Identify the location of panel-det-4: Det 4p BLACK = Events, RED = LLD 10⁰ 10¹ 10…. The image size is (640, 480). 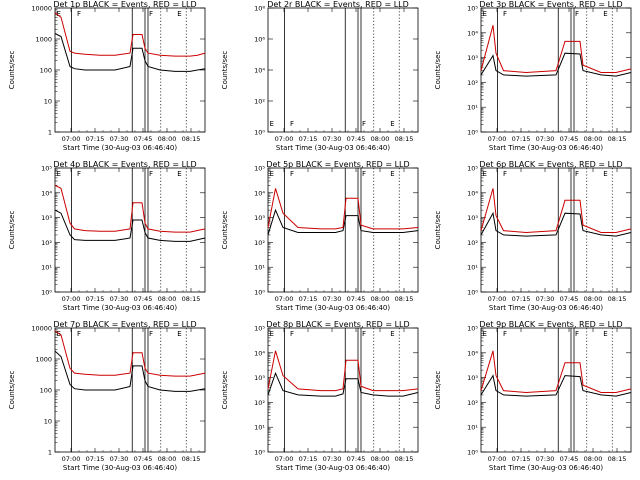
(107, 236).